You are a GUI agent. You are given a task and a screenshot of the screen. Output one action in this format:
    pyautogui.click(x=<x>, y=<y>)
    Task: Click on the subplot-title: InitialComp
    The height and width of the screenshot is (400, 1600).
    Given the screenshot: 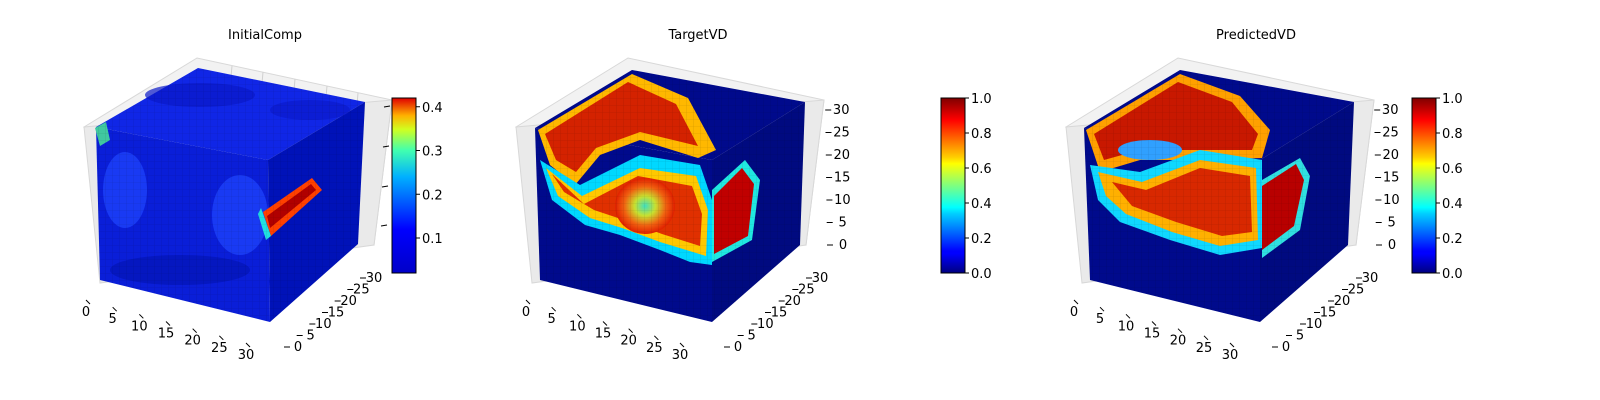 What is the action you would take?
    pyautogui.click(x=265, y=35)
    